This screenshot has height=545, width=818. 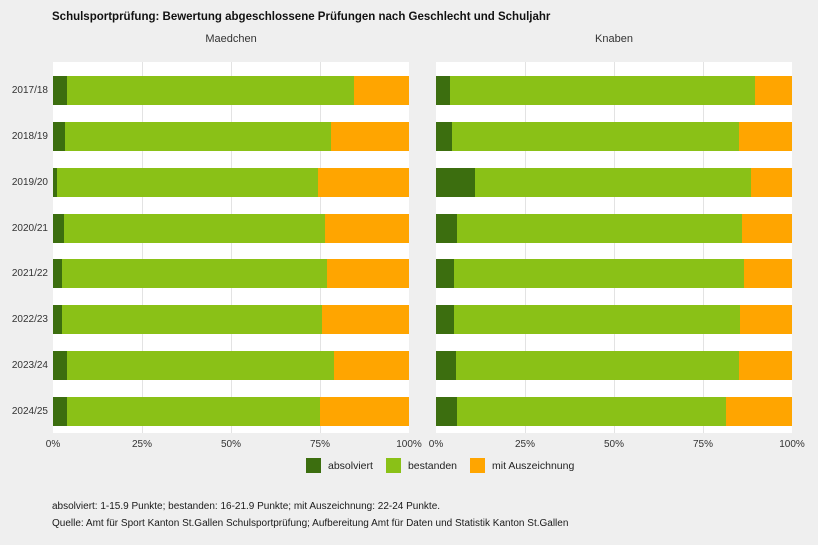 What do you see at coordinates (29, 228) in the screenshot?
I see `category-label: 2020/21` at bounding box center [29, 228].